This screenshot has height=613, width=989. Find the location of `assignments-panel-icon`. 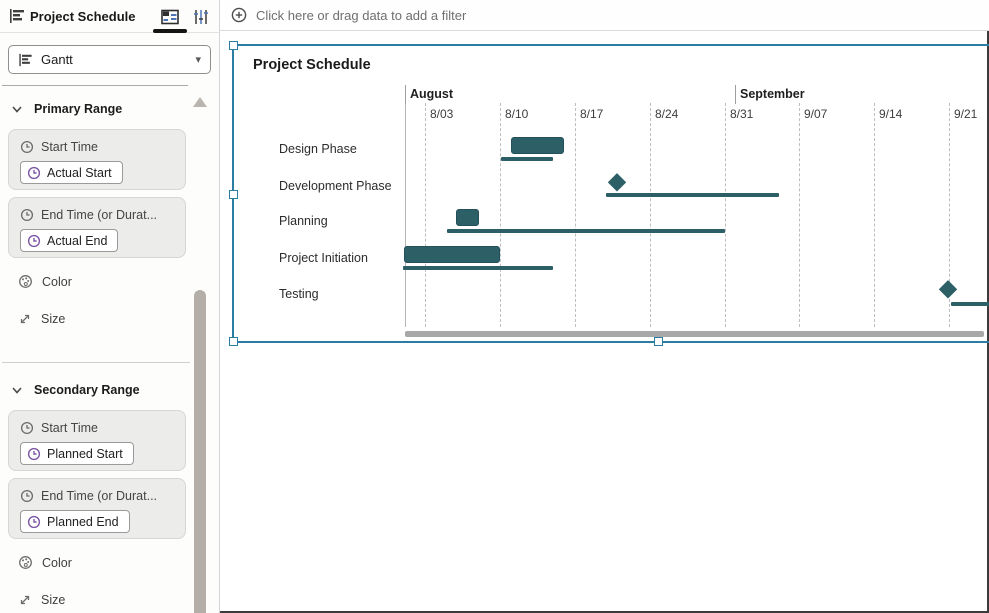

assignments-panel-icon is located at coordinates (201, 17).